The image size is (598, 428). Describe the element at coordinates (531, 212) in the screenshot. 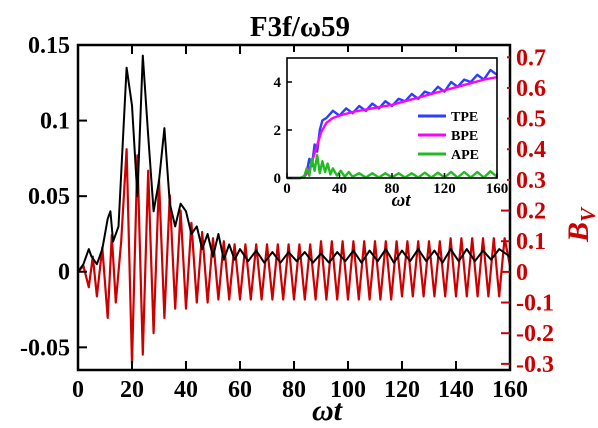

I see `right-tick-label: 0.2` at that location.